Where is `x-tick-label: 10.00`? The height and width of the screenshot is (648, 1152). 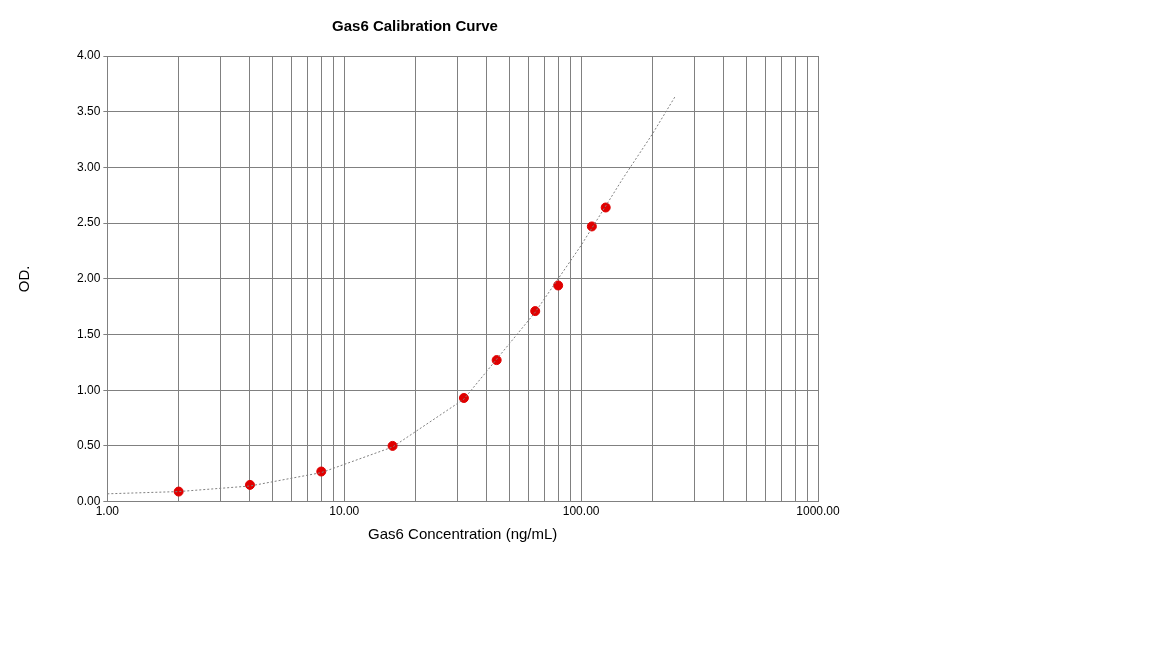
x-tick-label: 10.00 is located at coordinates (344, 511).